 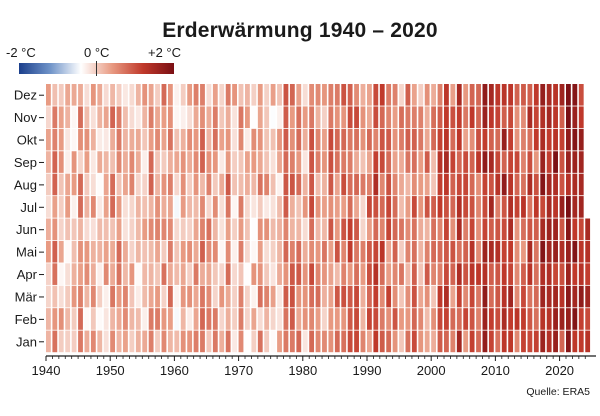 What do you see at coordinates (97, 52) in the screenshot?
I see `legend-mid-label: 0 °C` at bounding box center [97, 52].